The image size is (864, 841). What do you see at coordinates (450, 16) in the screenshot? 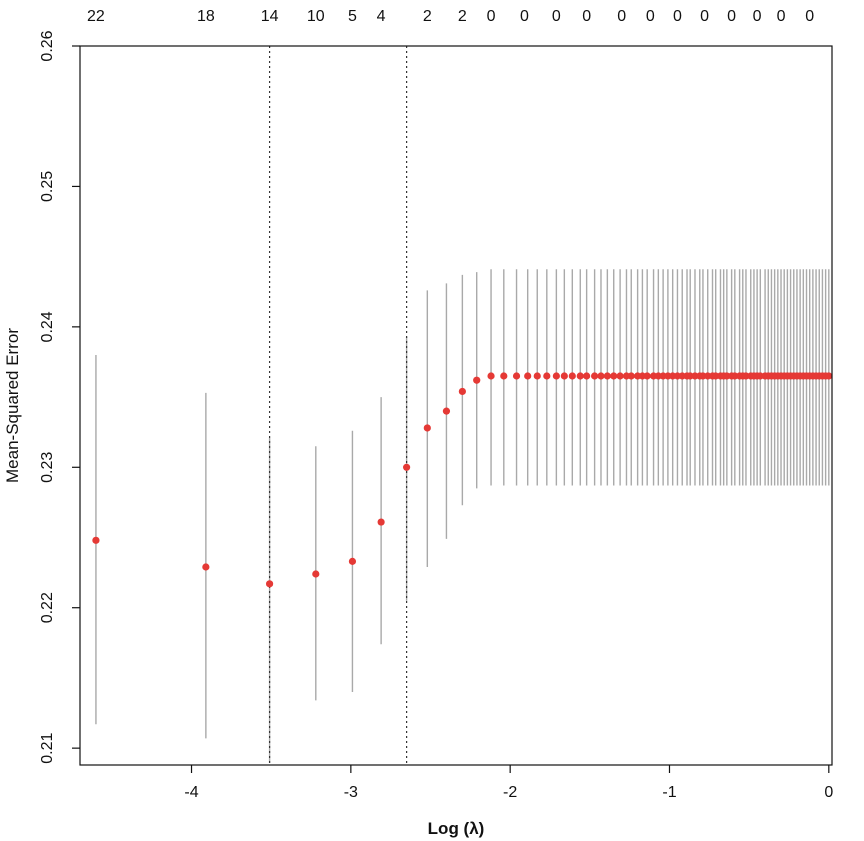
I see `top-axis-labels: 22 18 14 10 5 4 2 2 0 0 0 0 0 0 0 0 0 0 0 0` at bounding box center [450, 16].